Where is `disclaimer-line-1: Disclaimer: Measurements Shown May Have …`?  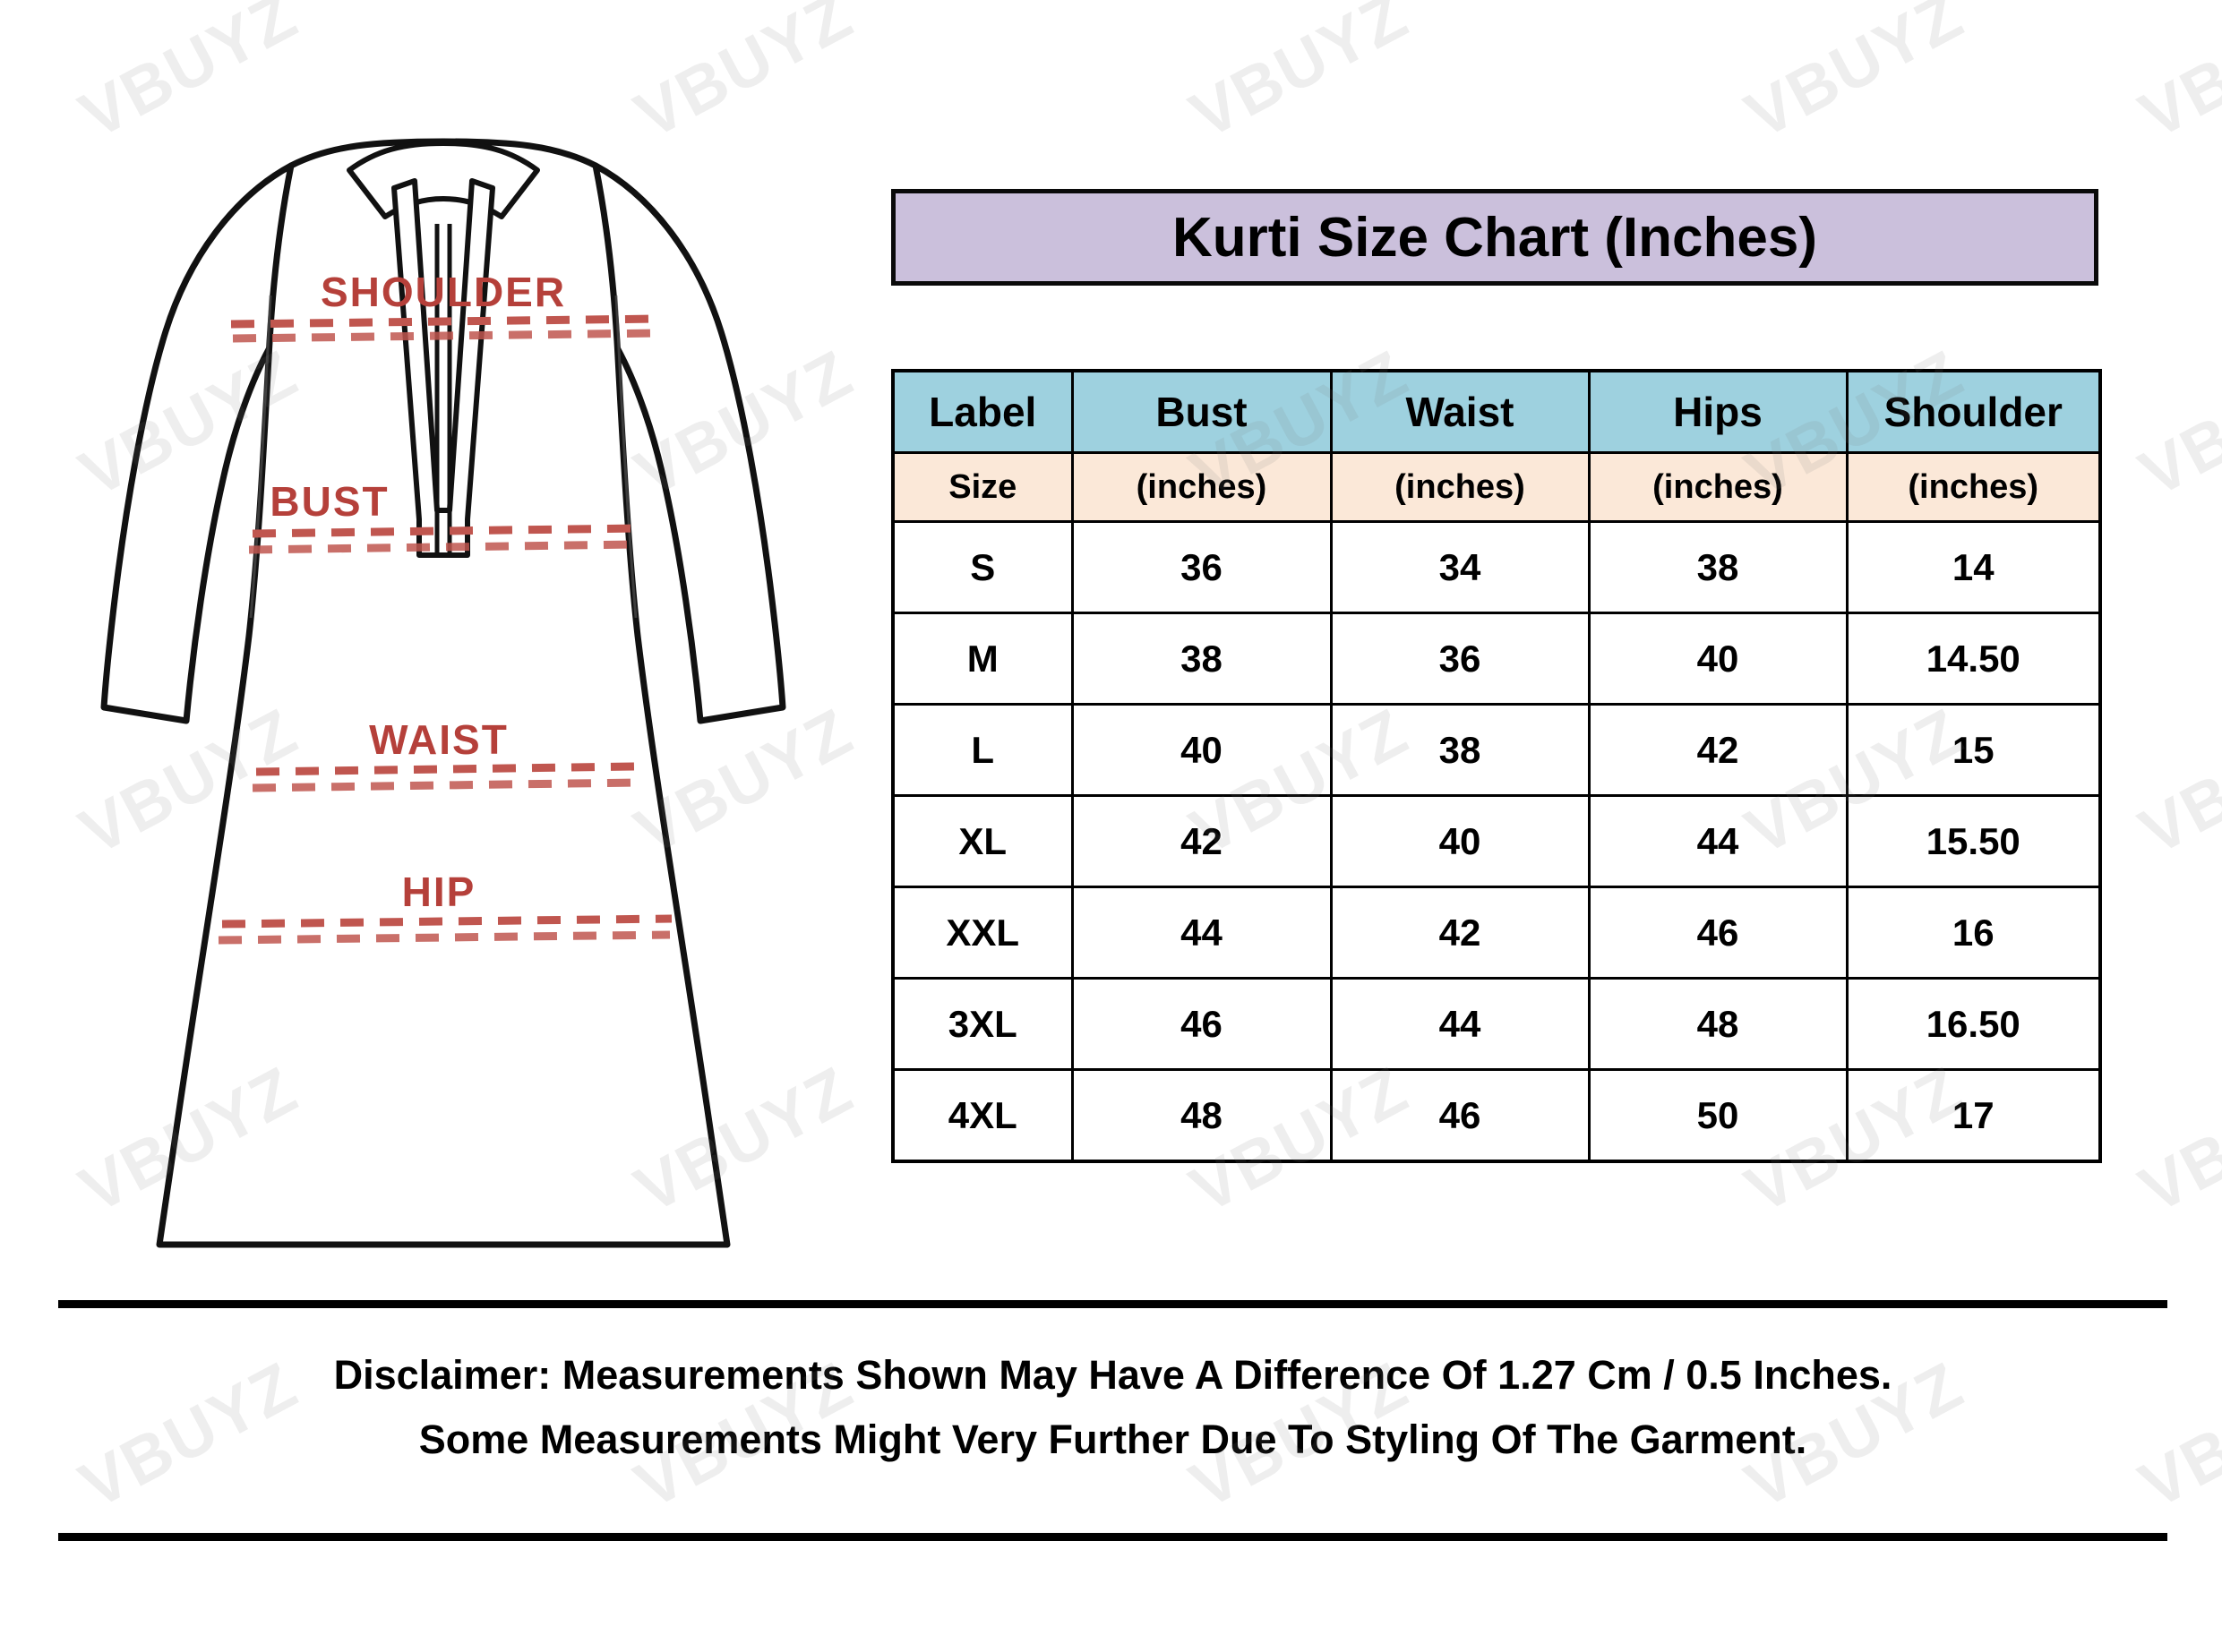 disclaimer-line-1: Disclaimer: Measurements Shown May Have … is located at coordinates (1112, 1375).